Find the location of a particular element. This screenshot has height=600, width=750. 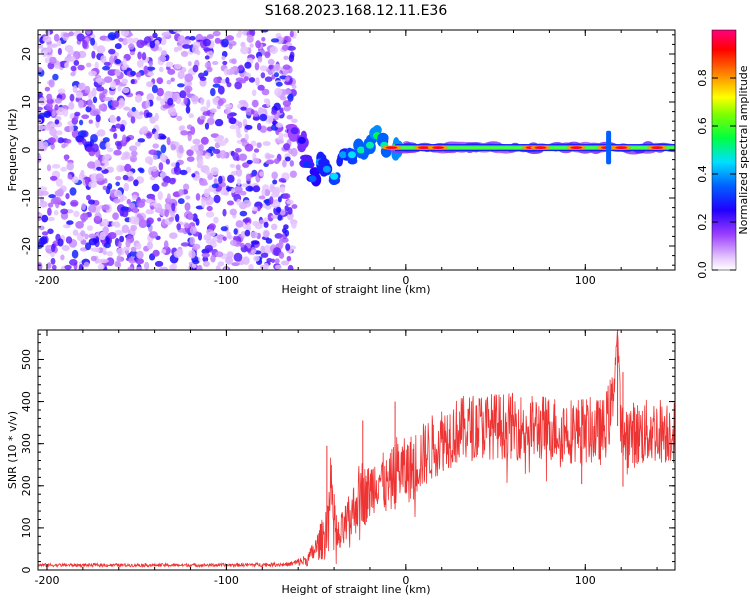

colorbar-label: Normalized spectral amplitude is located at coordinates (743, 149).